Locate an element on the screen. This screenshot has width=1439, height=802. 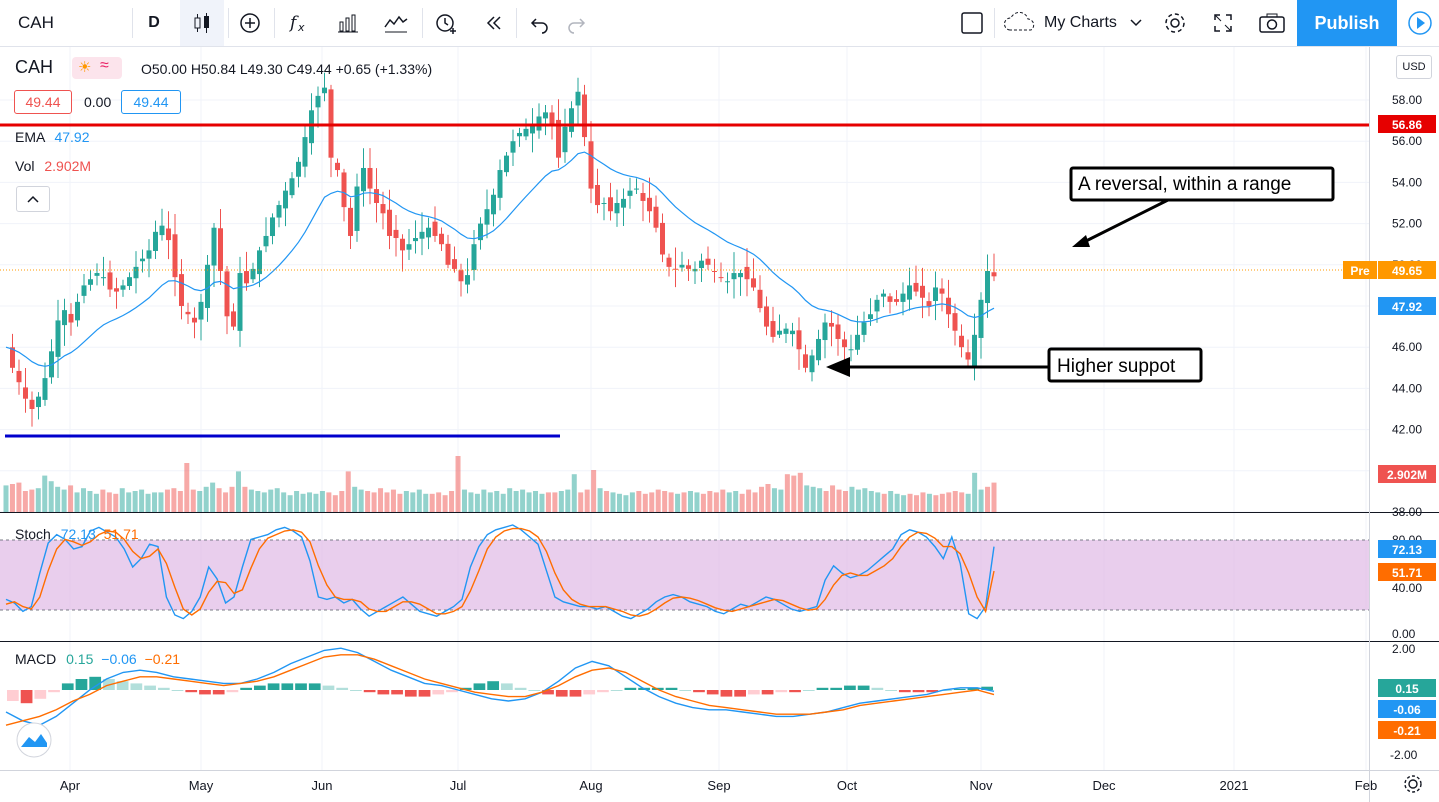
settings-small-gear-icon is located at coordinates (1413, 784).